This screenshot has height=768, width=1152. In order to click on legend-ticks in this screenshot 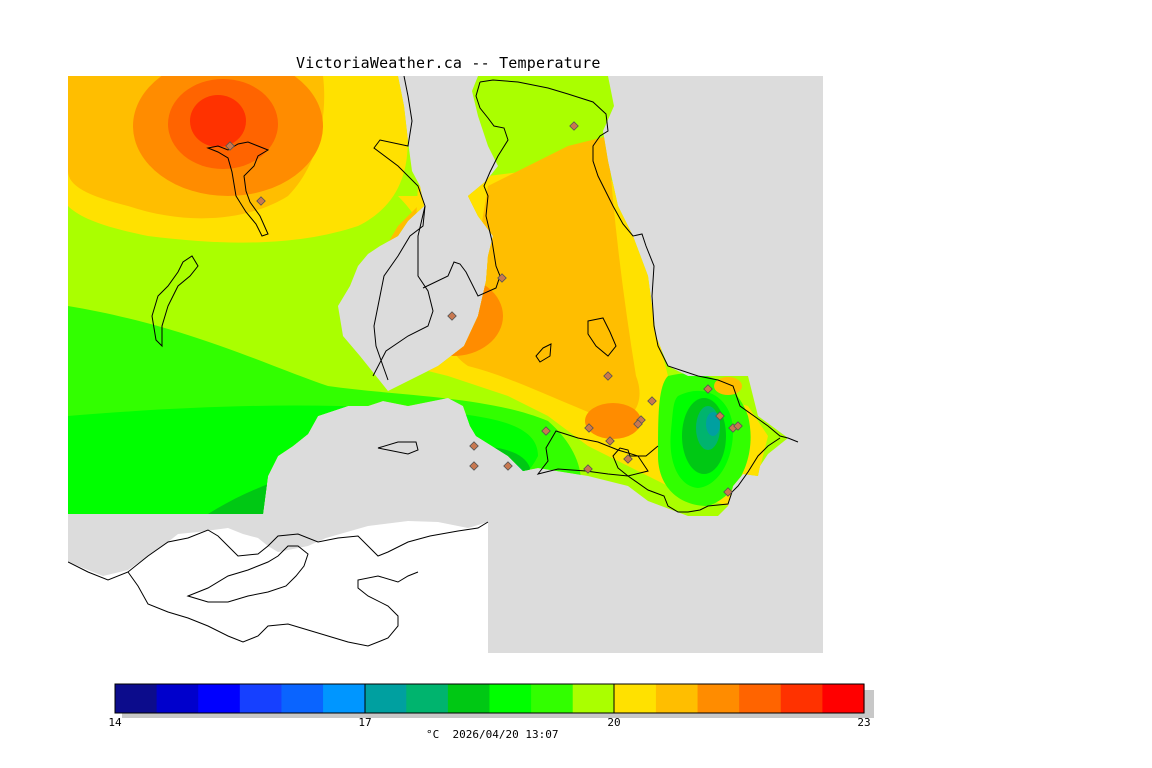, I will do `click(489, 698)`.